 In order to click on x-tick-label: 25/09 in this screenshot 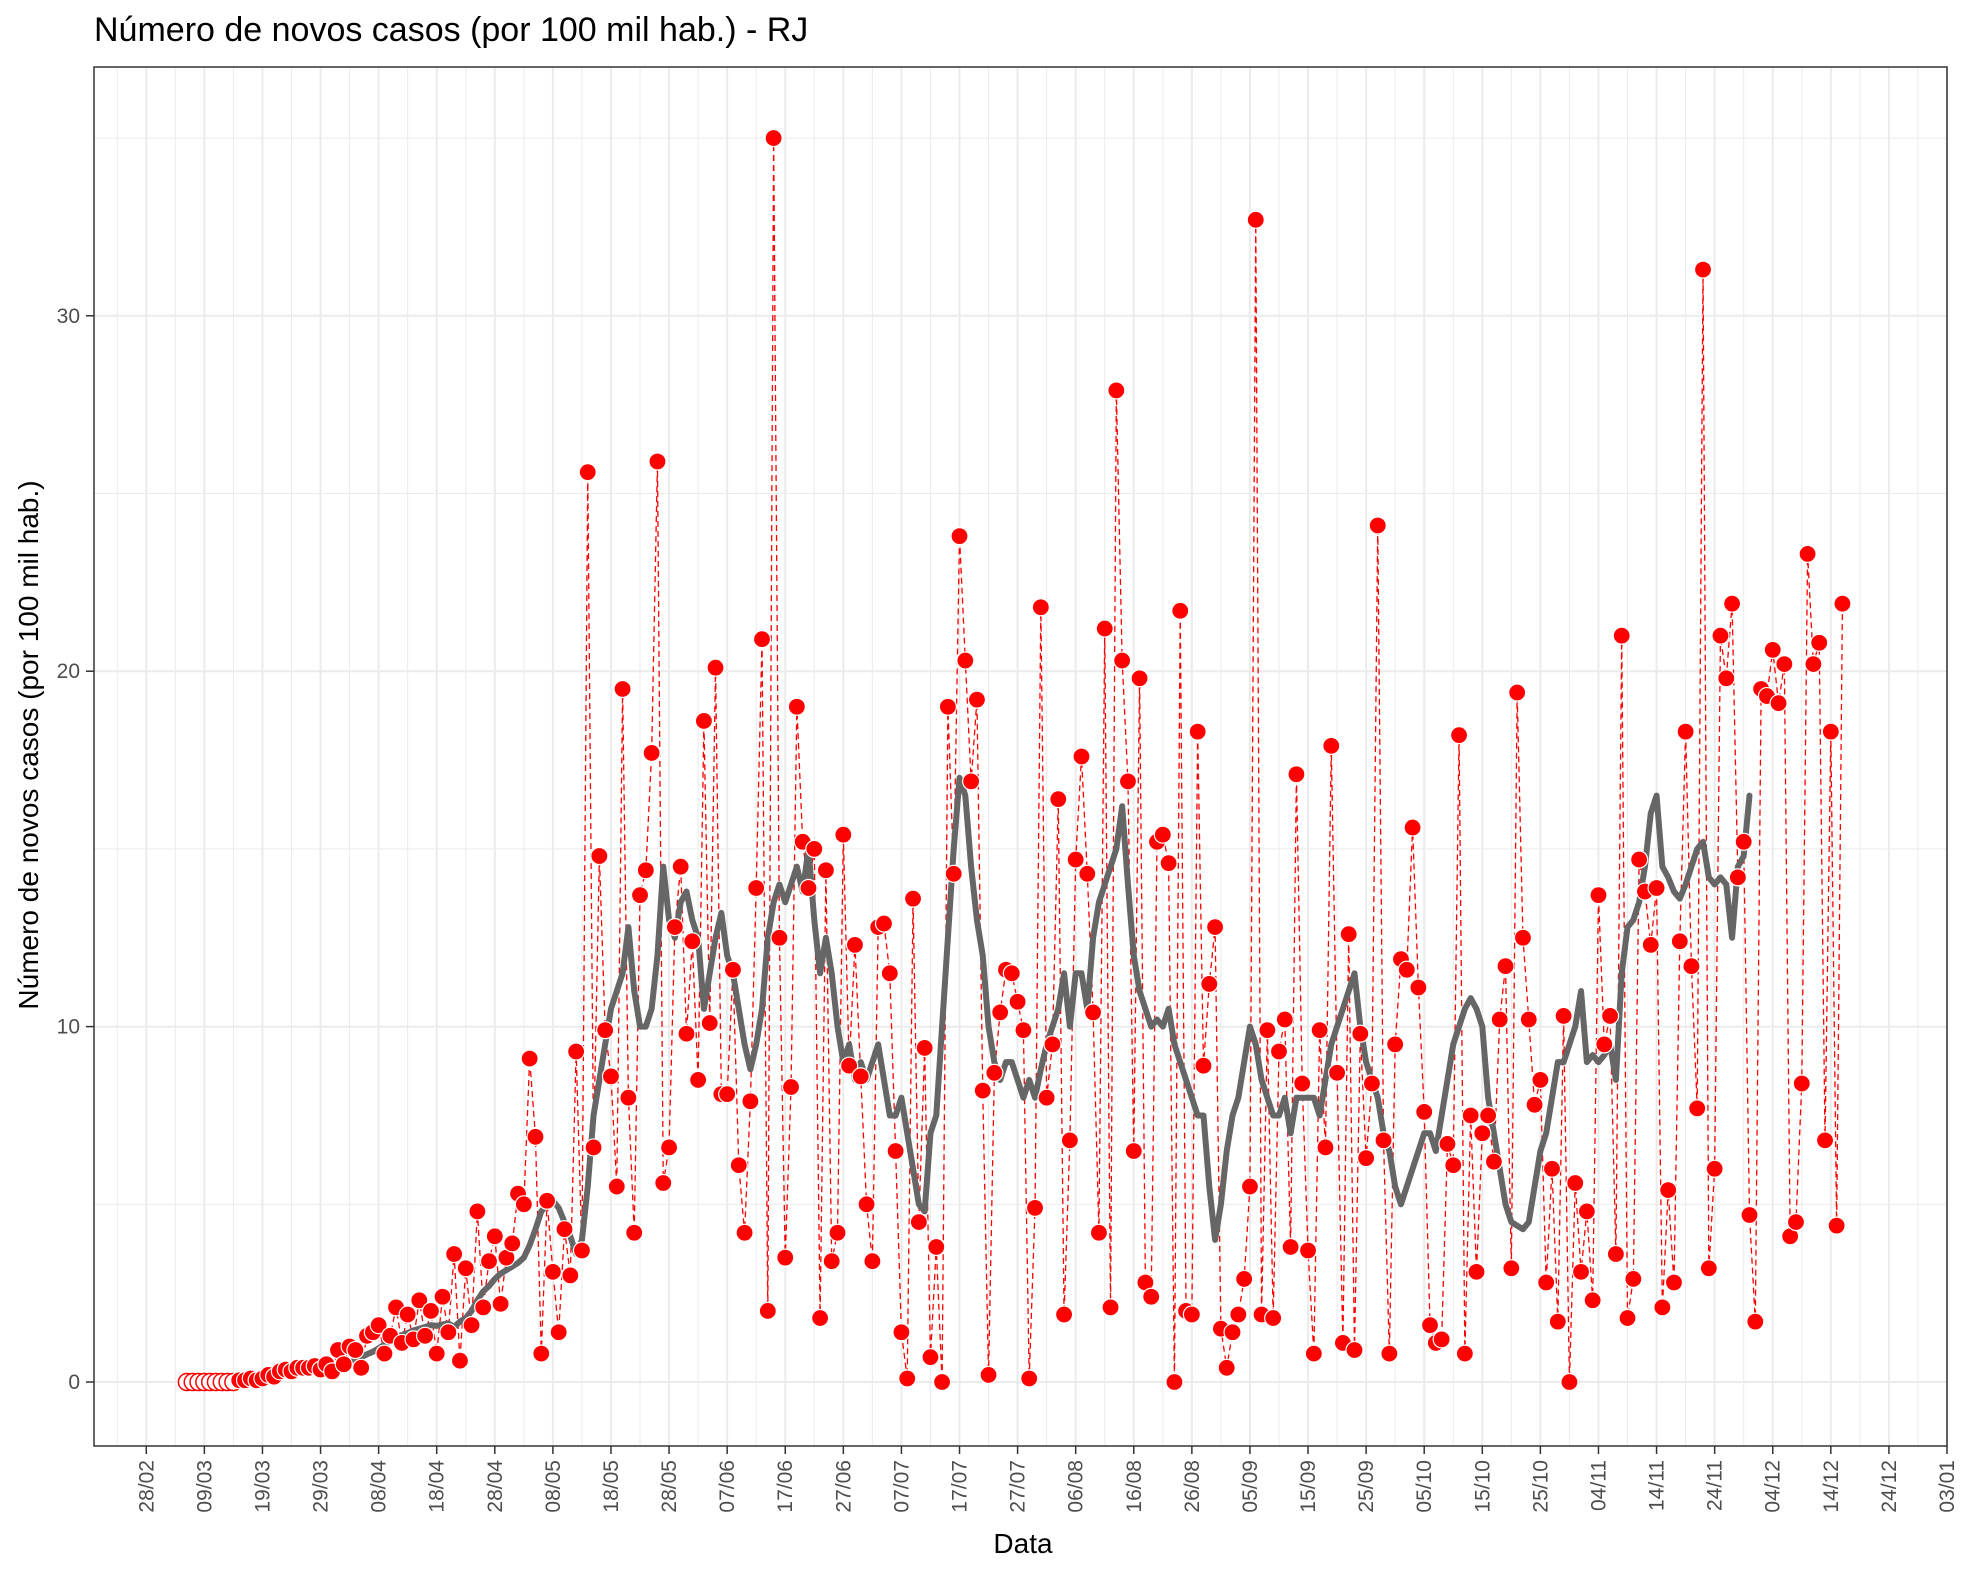, I will do `click(1366, 1486)`.